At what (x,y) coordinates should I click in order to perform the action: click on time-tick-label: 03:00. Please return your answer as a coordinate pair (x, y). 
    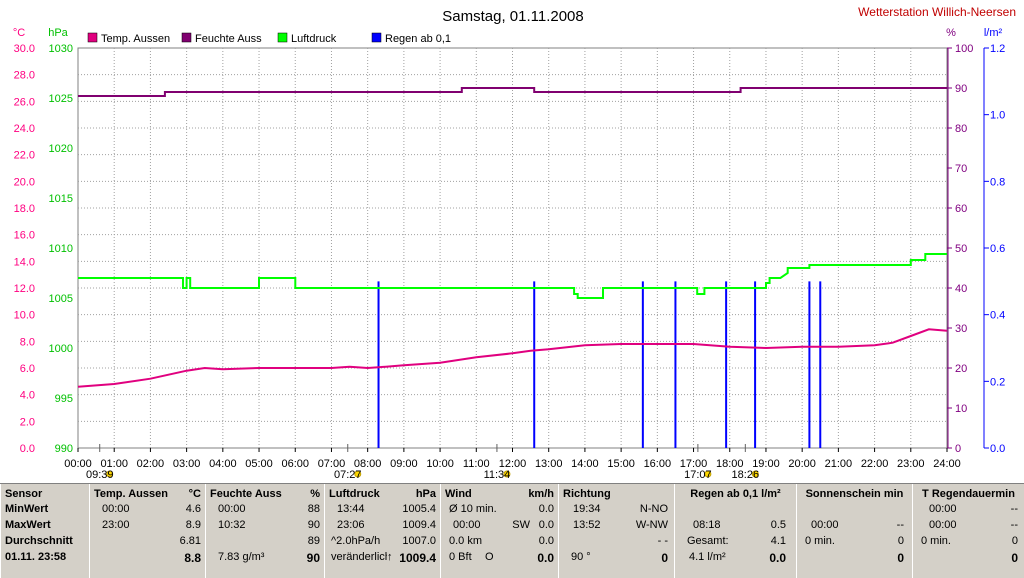
    Looking at the image, I should click on (187, 464).